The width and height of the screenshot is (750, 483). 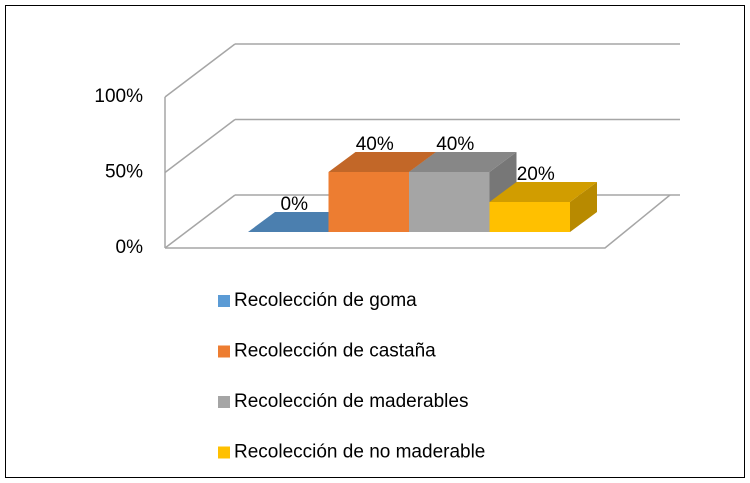 What do you see at coordinates (118, 96) in the screenshot?
I see `y-tick-label: 100%` at bounding box center [118, 96].